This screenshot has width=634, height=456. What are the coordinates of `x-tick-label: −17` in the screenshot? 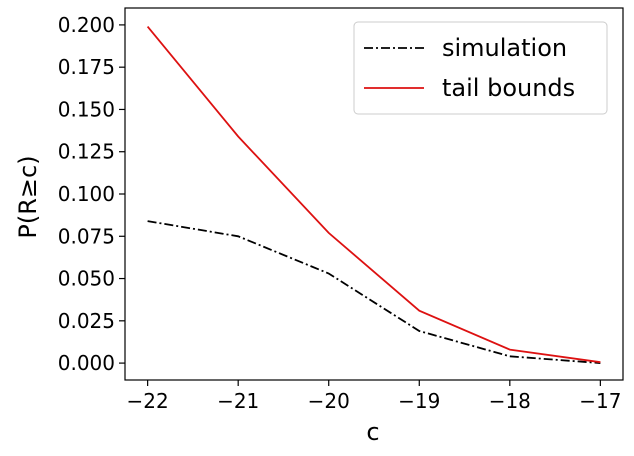 It's located at (600, 401).